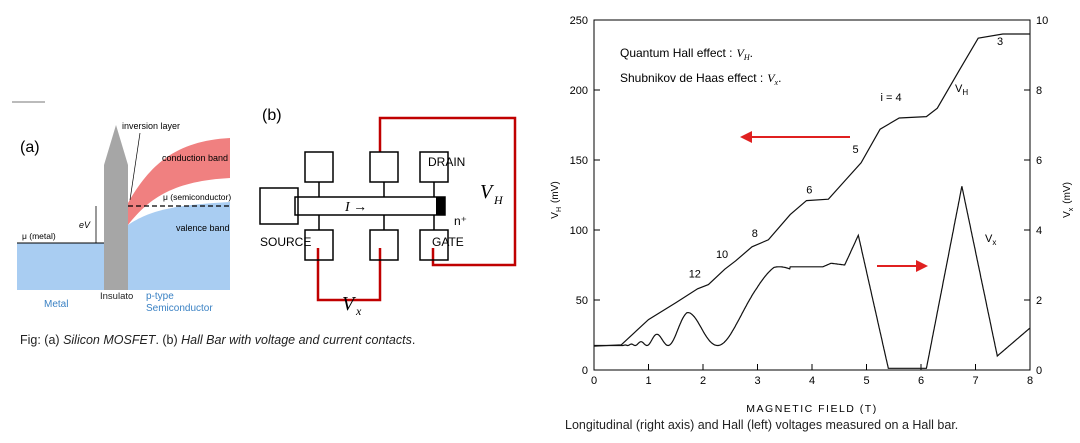  What do you see at coordinates (755, 234) in the screenshot?
I see `plateau-label: 8` at bounding box center [755, 234].